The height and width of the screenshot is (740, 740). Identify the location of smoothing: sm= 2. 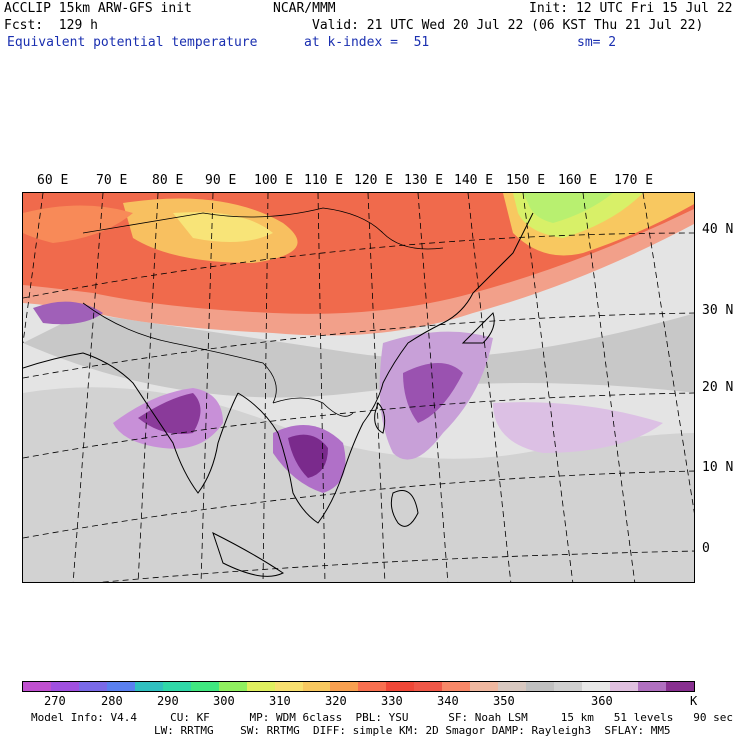
(597, 42).